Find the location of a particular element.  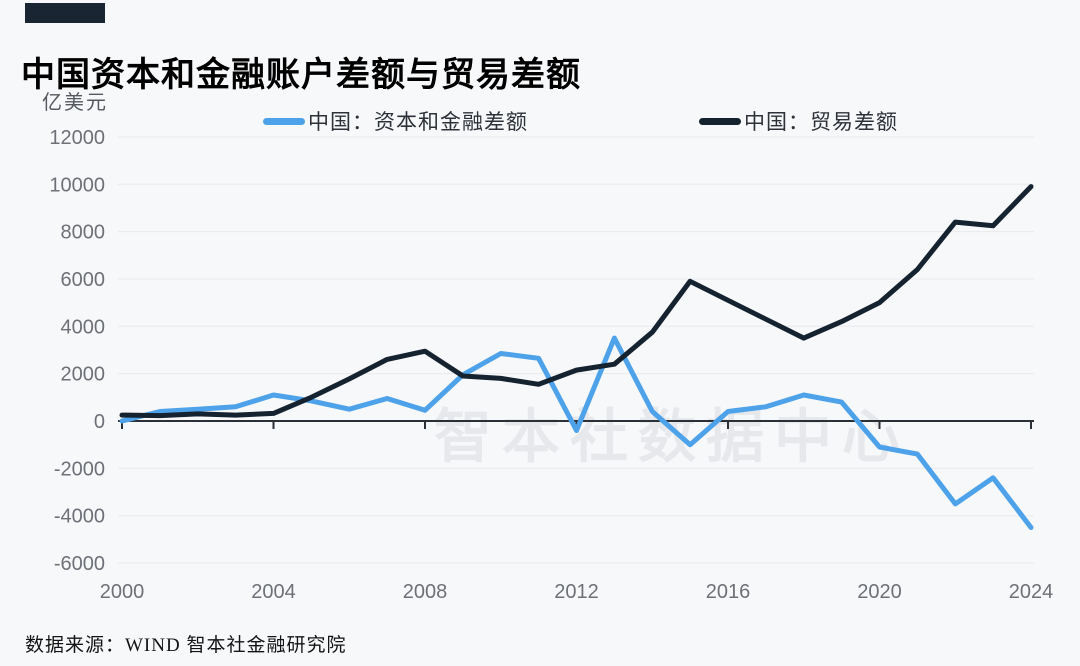

y-tick-label: 12000 is located at coordinates (77, 138).